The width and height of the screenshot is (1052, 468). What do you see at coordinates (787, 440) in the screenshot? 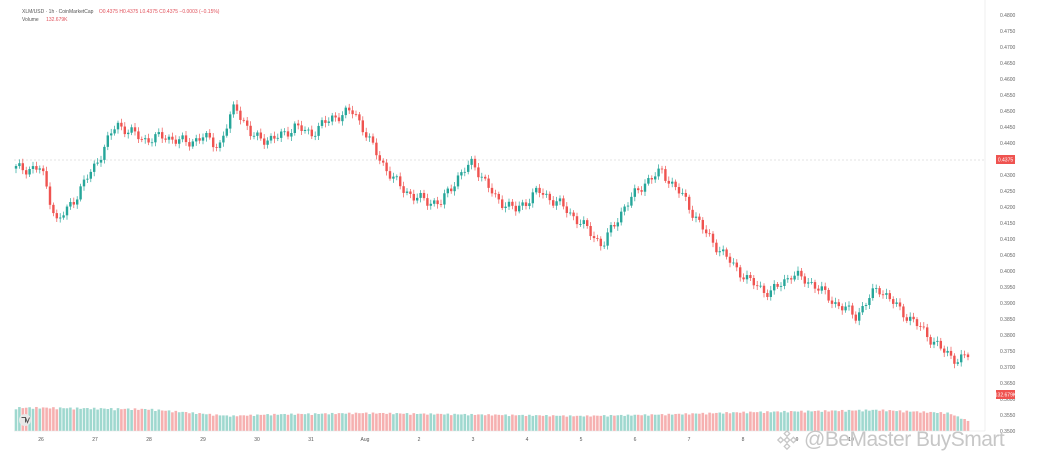
I see `binance-diamond-icon` at bounding box center [787, 440].